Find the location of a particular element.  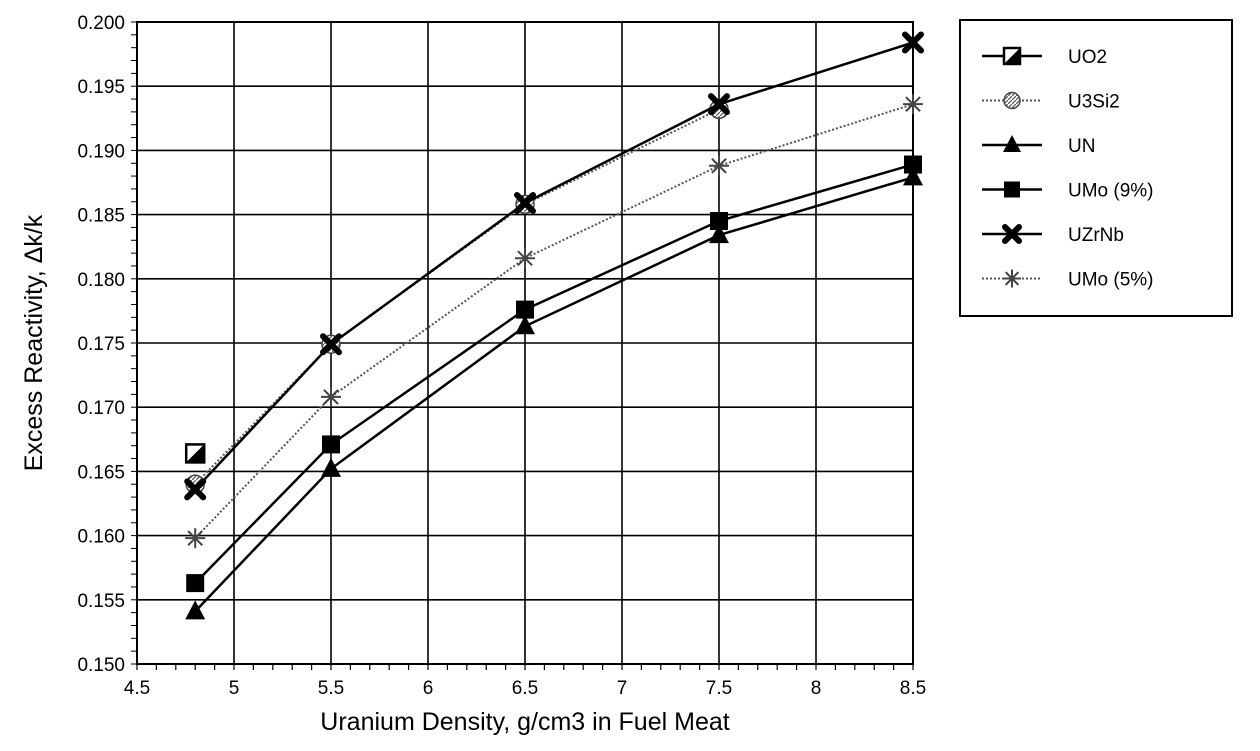

x-tick-label: 6.5 is located at coordinates (525, 688).